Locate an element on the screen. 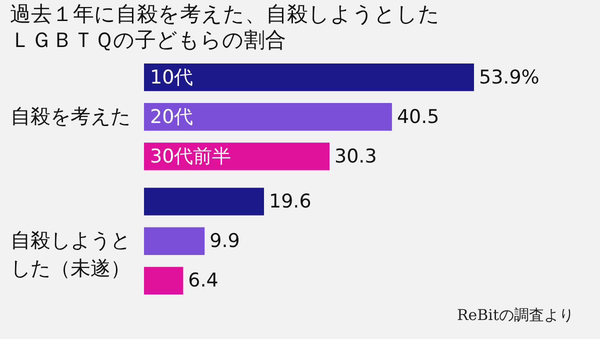 Image resolution: width=600 pixels, height=339 pixels. data-label: 19.6 is located at coordinates (290, 201).